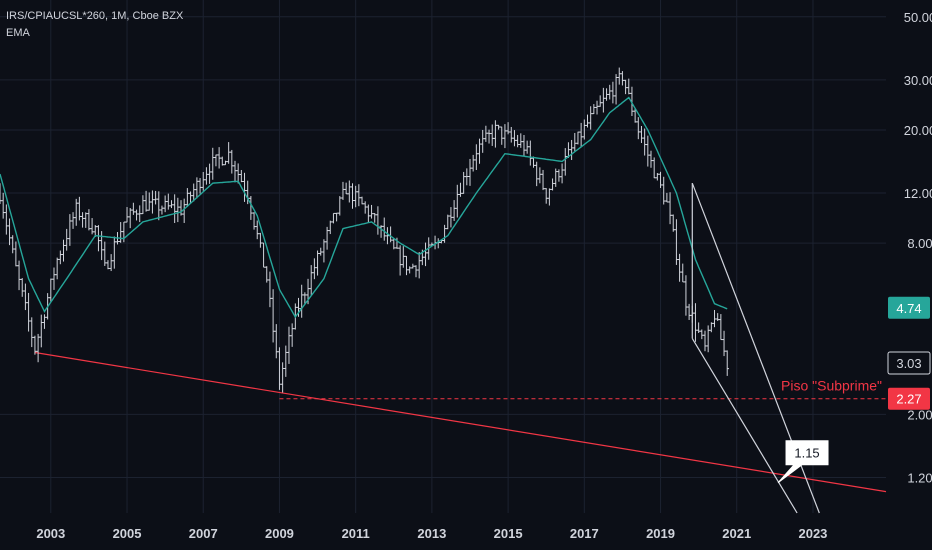  I want to click on floor-label: Piso "Subprime", so click(831, 386).